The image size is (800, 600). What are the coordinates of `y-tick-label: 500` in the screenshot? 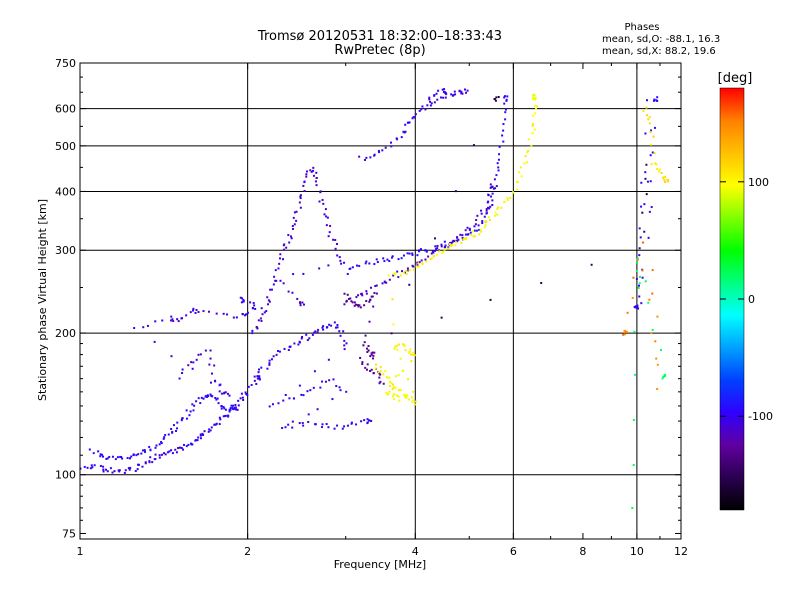 It's located at (65, 146).